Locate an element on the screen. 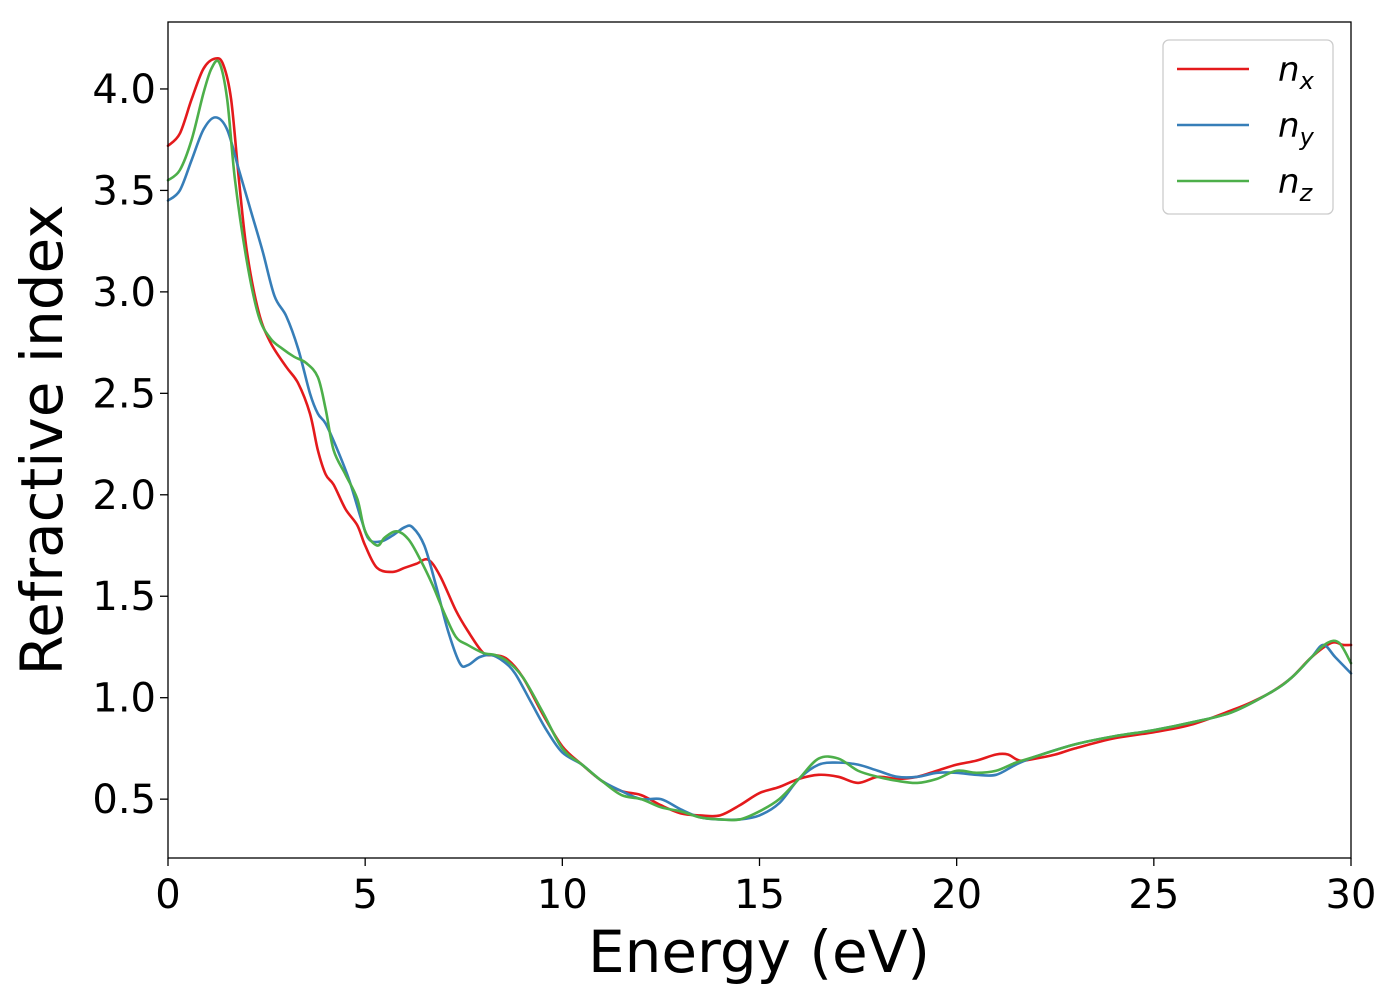 This screenshot has height=1000, width=1400. legend-label-y: ny is located at coordinates (1296, 128).